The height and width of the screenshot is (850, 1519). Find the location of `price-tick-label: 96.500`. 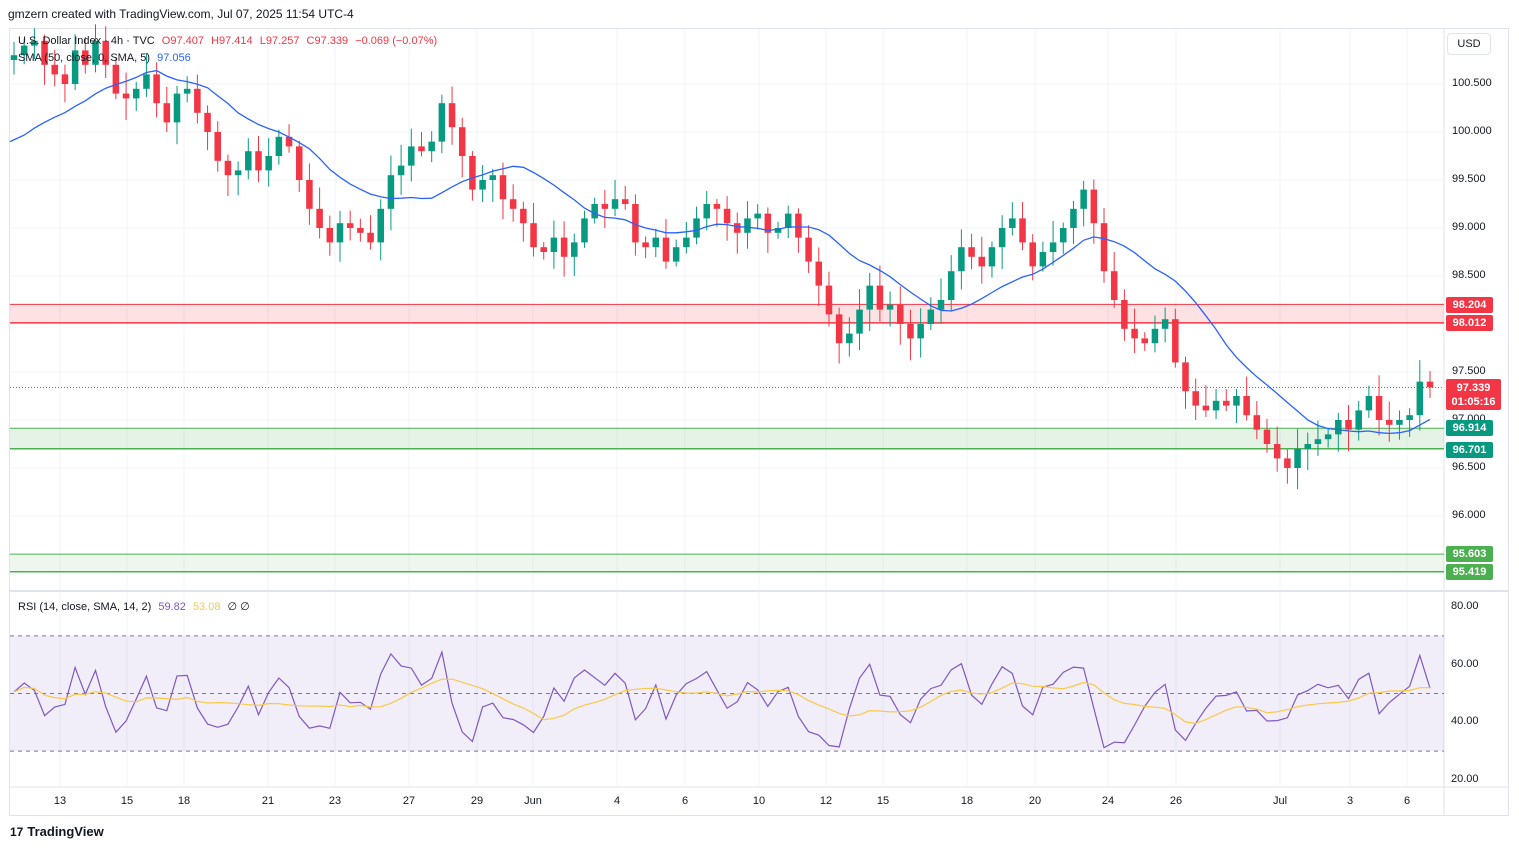

price-tick-label: 96.500 is located at coordinates (1469, 467).